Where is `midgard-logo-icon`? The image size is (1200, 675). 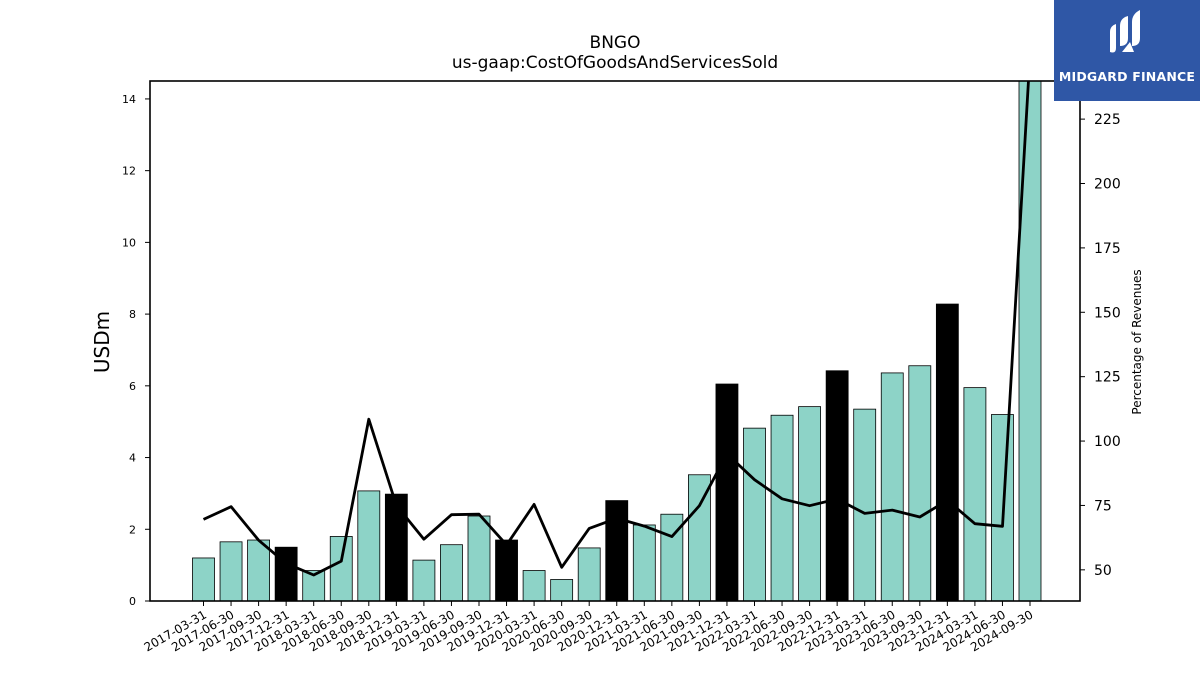
midgard-logo-icon is located at coordinates (1125, 31).